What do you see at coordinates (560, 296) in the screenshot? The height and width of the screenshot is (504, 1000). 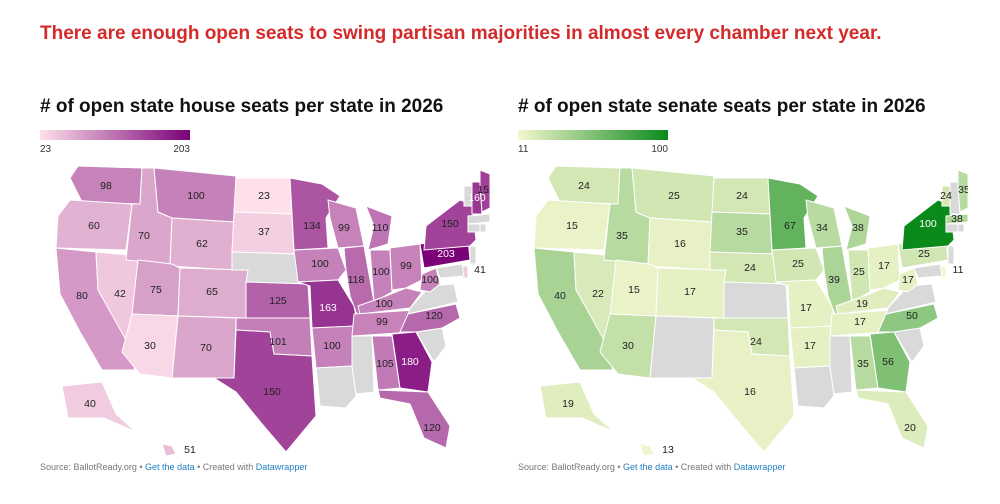 I see `state-label-ca: 40` at bounding box center [560, 296].